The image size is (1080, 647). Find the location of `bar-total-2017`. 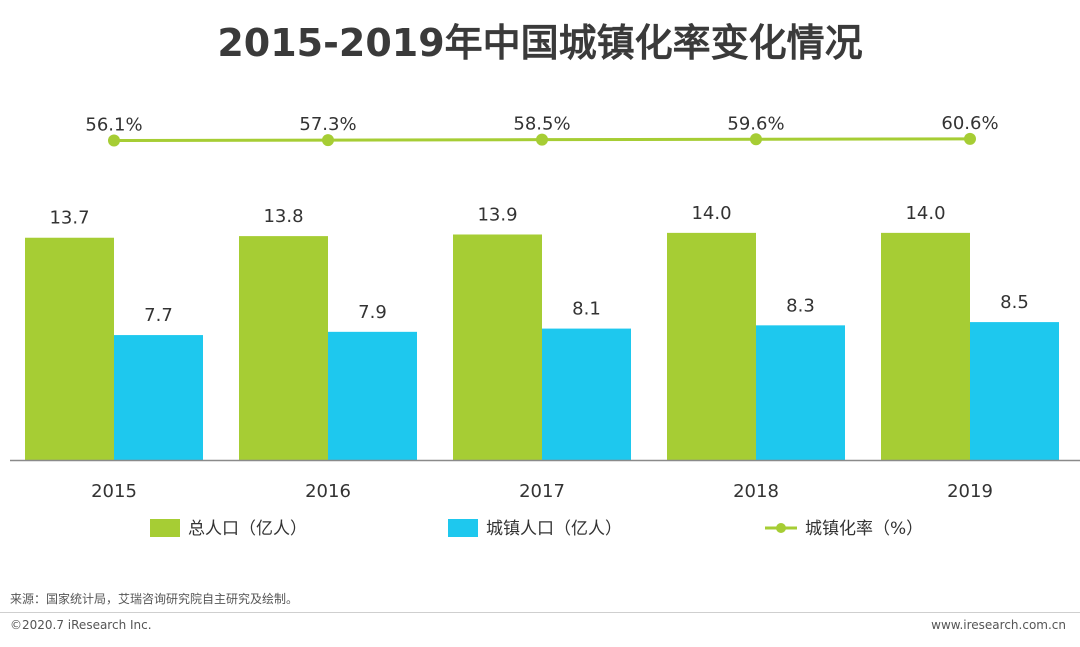

bar-total-2017 is located at coordinates (497, 347).